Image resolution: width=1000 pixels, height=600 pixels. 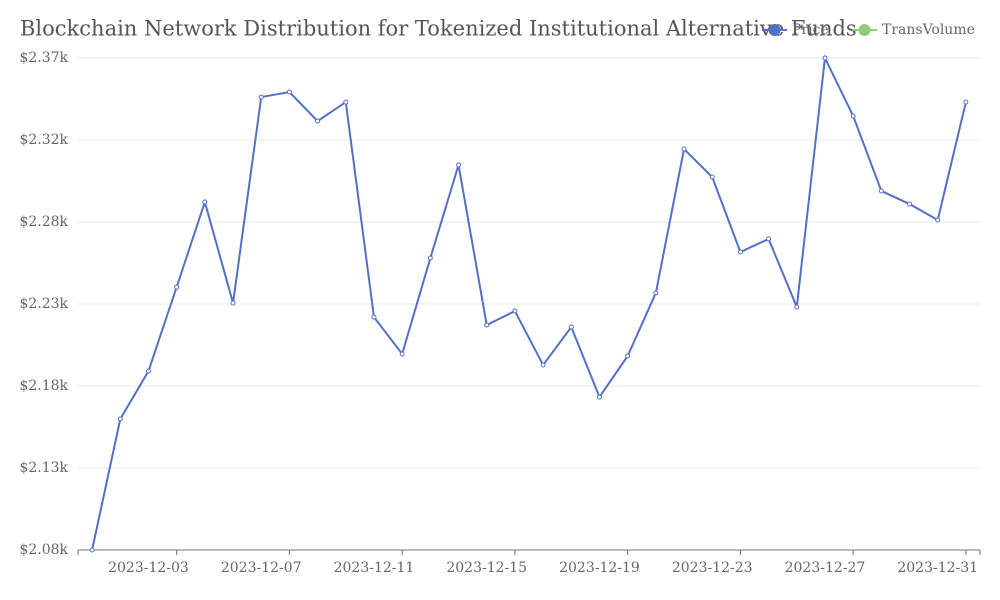 I want to click on y-tick-label: $2.28k, so click(x=43, y=222).